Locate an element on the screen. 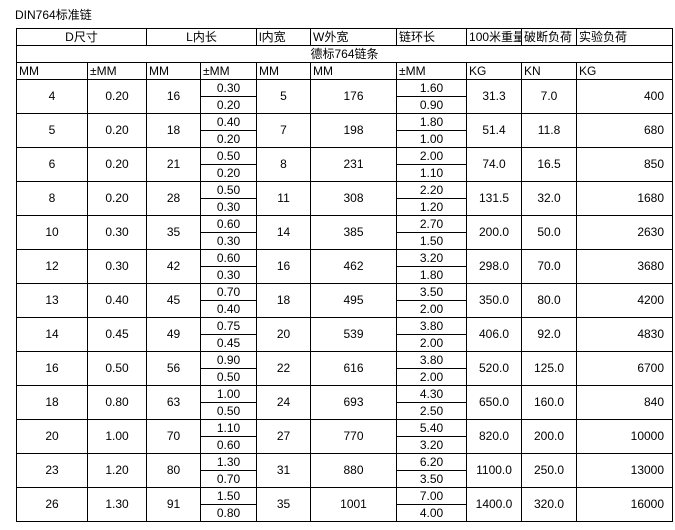 The width and height of the screenshot is (675, 530). breaking-load: 11.8 is located at coordinates (549, 130).